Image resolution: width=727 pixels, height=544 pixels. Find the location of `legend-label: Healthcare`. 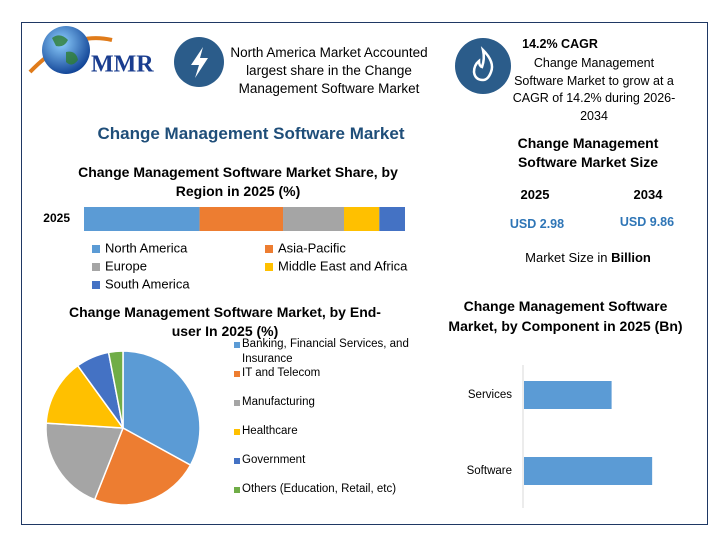

legend-label: Healthcare is located at coordinates (270, 431).